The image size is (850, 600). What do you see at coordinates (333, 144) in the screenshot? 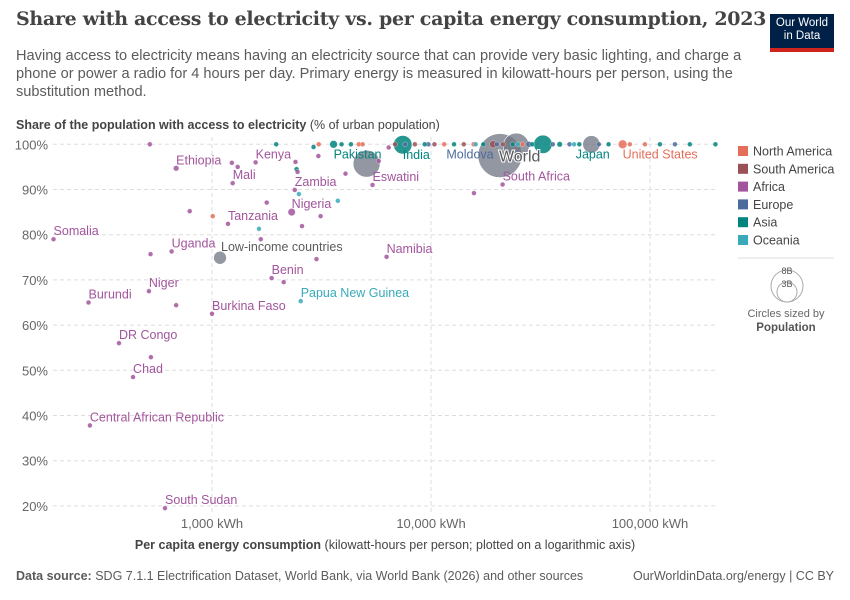
I see `point-pakistan` at bounding box center [333, 144].